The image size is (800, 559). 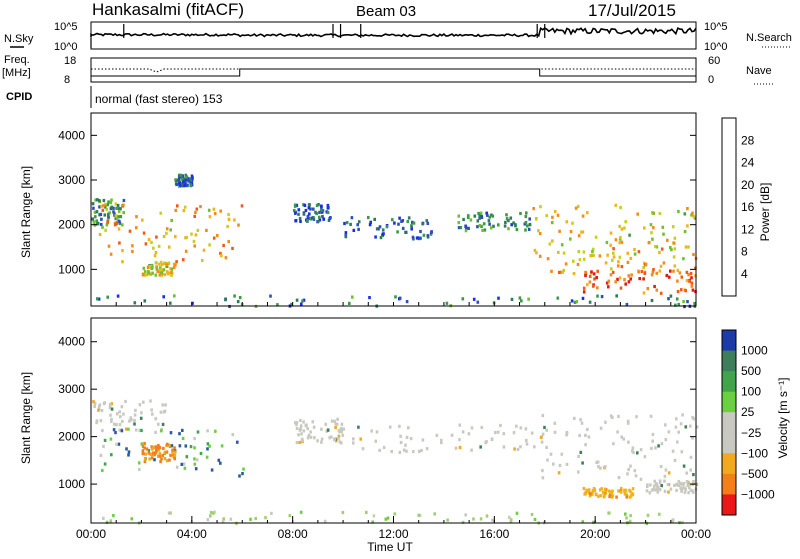 I want to click on colorbar-tick-label: 4, so click(x=744, y=274).